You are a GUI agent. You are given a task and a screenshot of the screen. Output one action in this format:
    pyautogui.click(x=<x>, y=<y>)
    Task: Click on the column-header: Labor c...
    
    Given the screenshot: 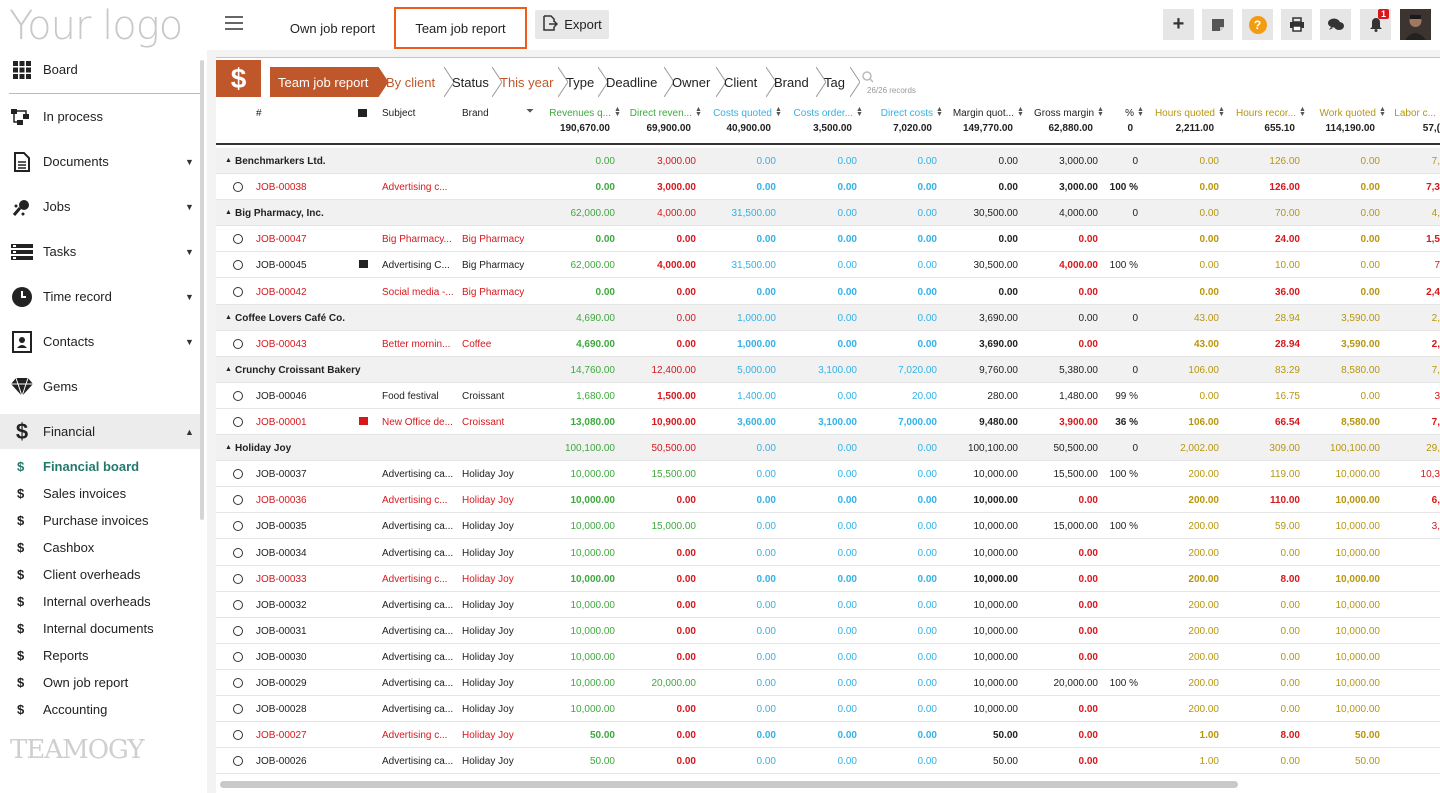 What is the action you would take?
    pyautogui.click(x=1415, y=113)
    